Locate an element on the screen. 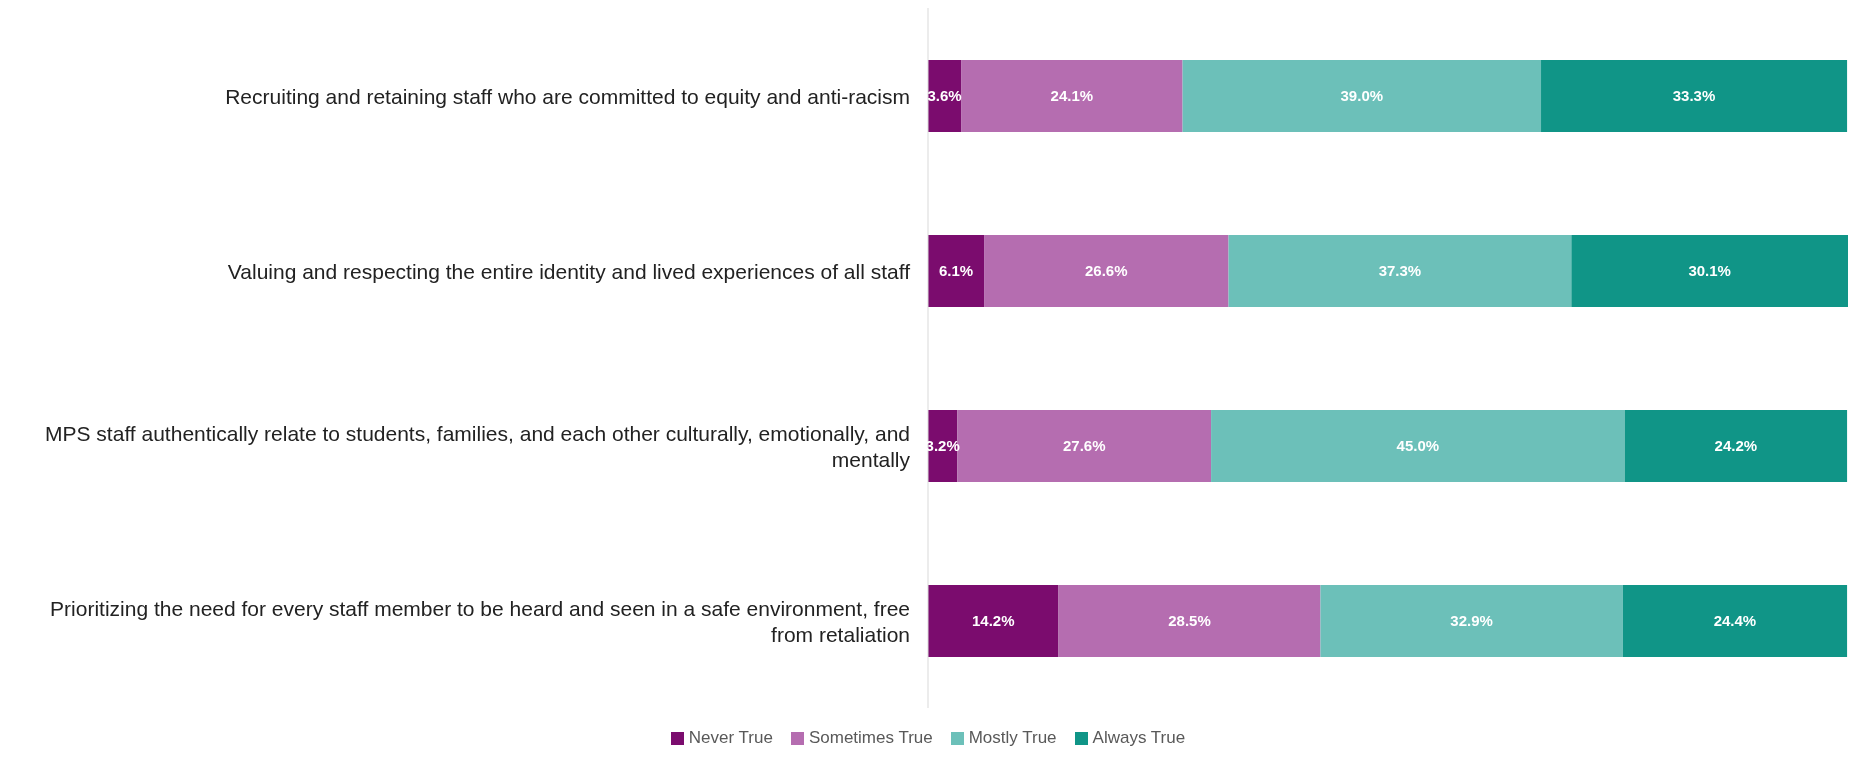  data-label: 26.6% is located at coordinates (1106, 271).